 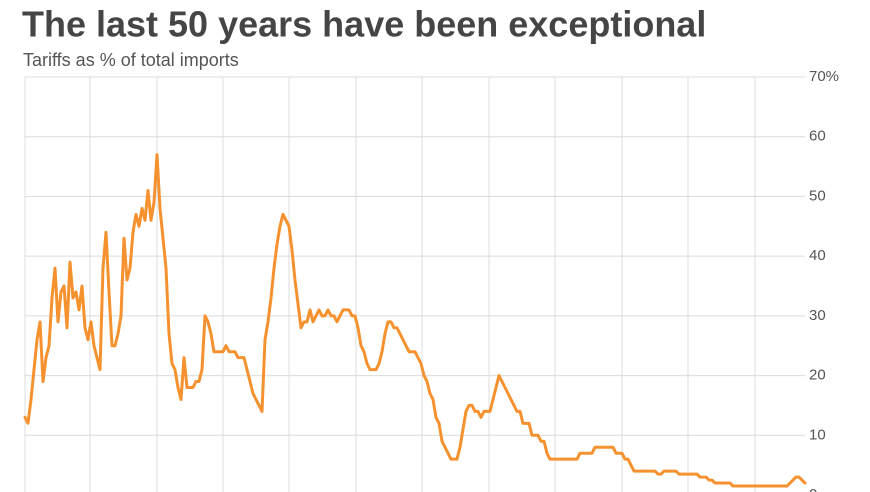 I want to click on y-tick-label: 40, so click(x=817, y=255).